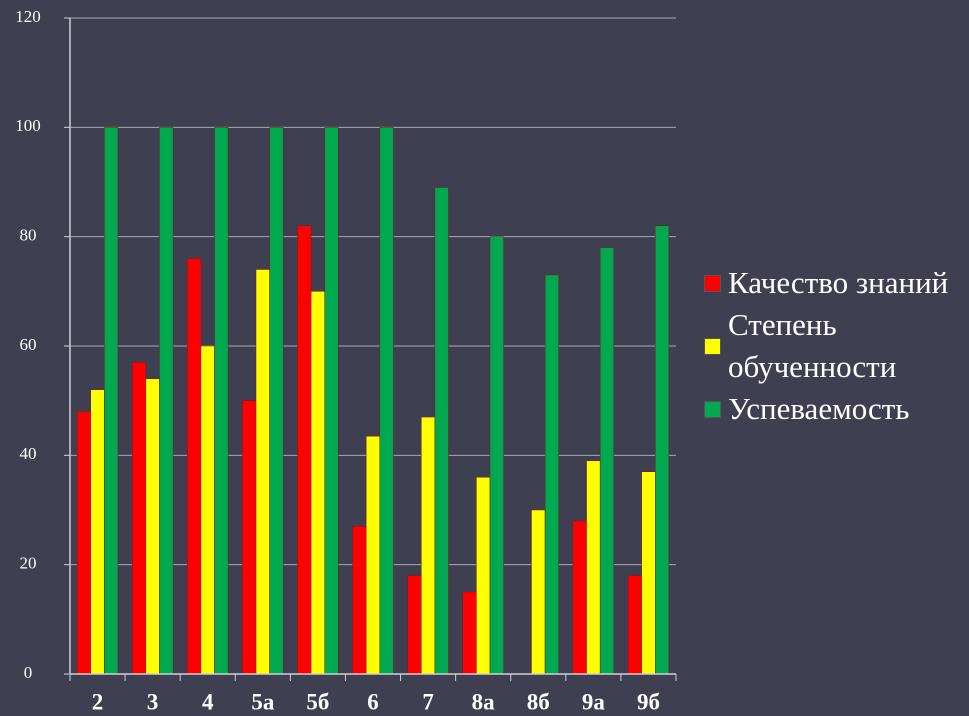  Describe the element at coordinates (538, 701) in the screenshot. I see `x-tick-label: 8б` at that location.